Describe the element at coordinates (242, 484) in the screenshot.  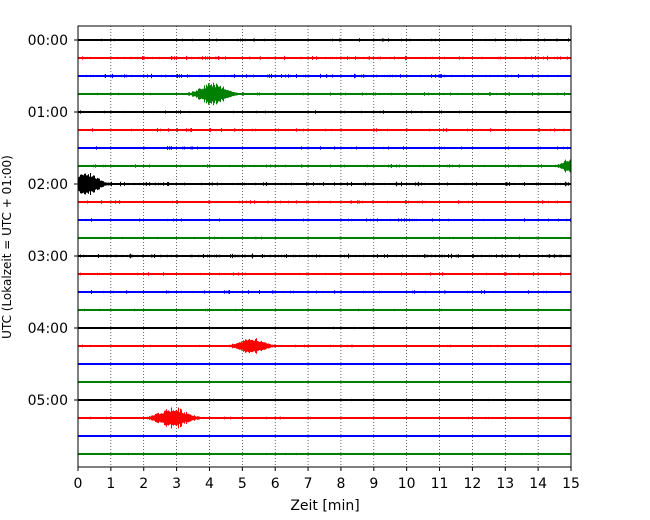
I see `x-tick-label: 5` at that location.